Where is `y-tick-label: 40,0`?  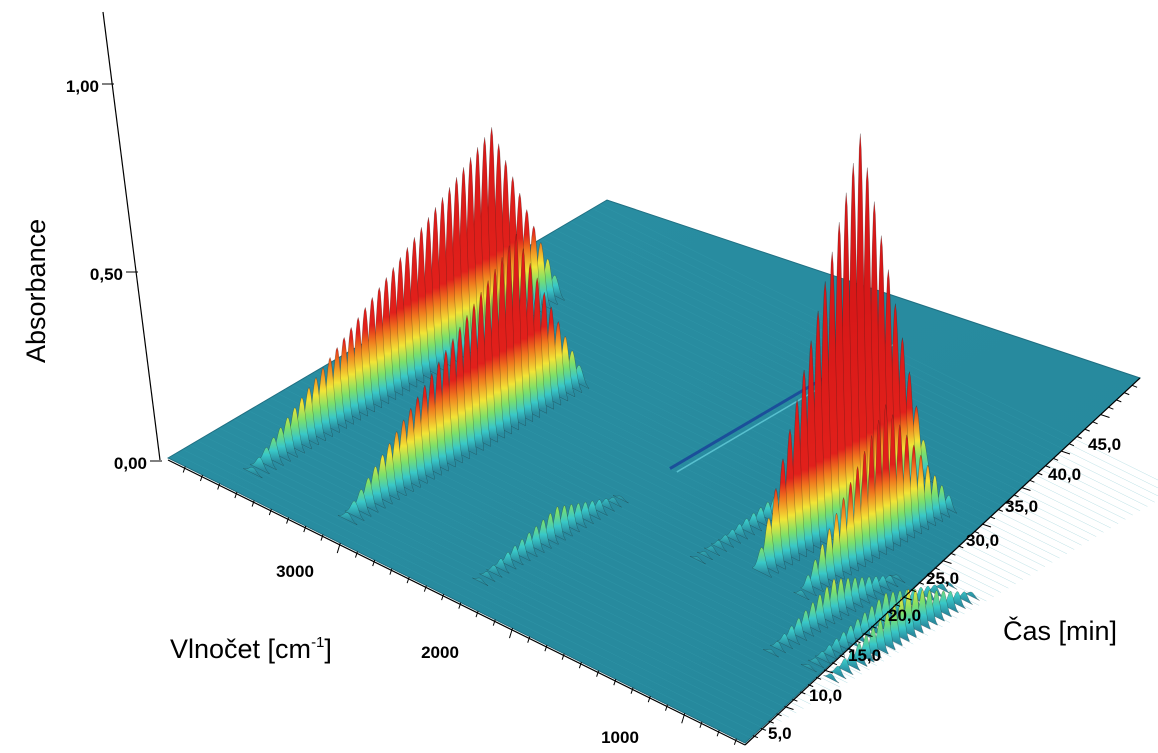
y-tick-label: 40,0 is located at coordinates (1064, 474).